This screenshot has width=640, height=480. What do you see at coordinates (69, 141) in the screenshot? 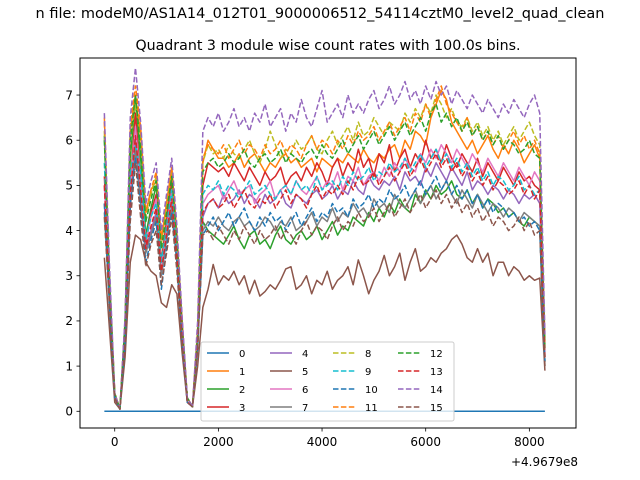
I see `y-tick-label: 6` at bounding box center [69, 141].